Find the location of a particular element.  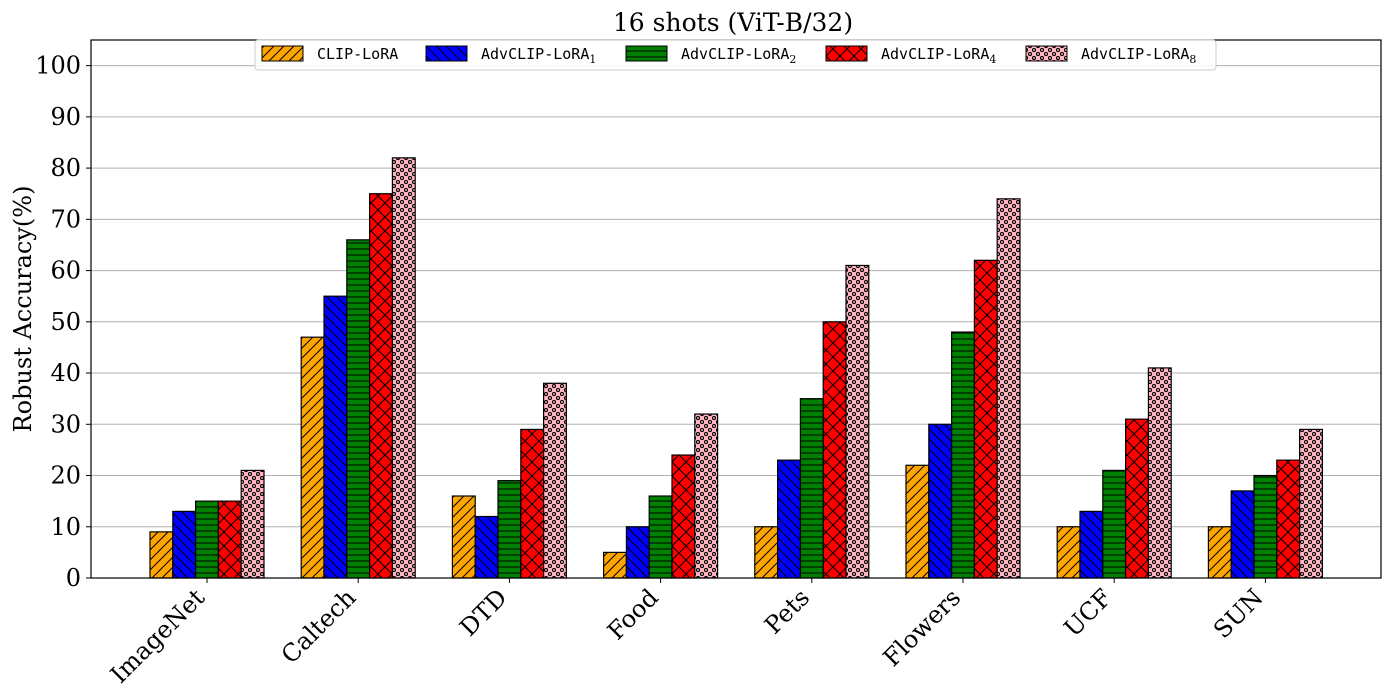

legend-label-subscript: 4 is located at coordinates (992, 59).